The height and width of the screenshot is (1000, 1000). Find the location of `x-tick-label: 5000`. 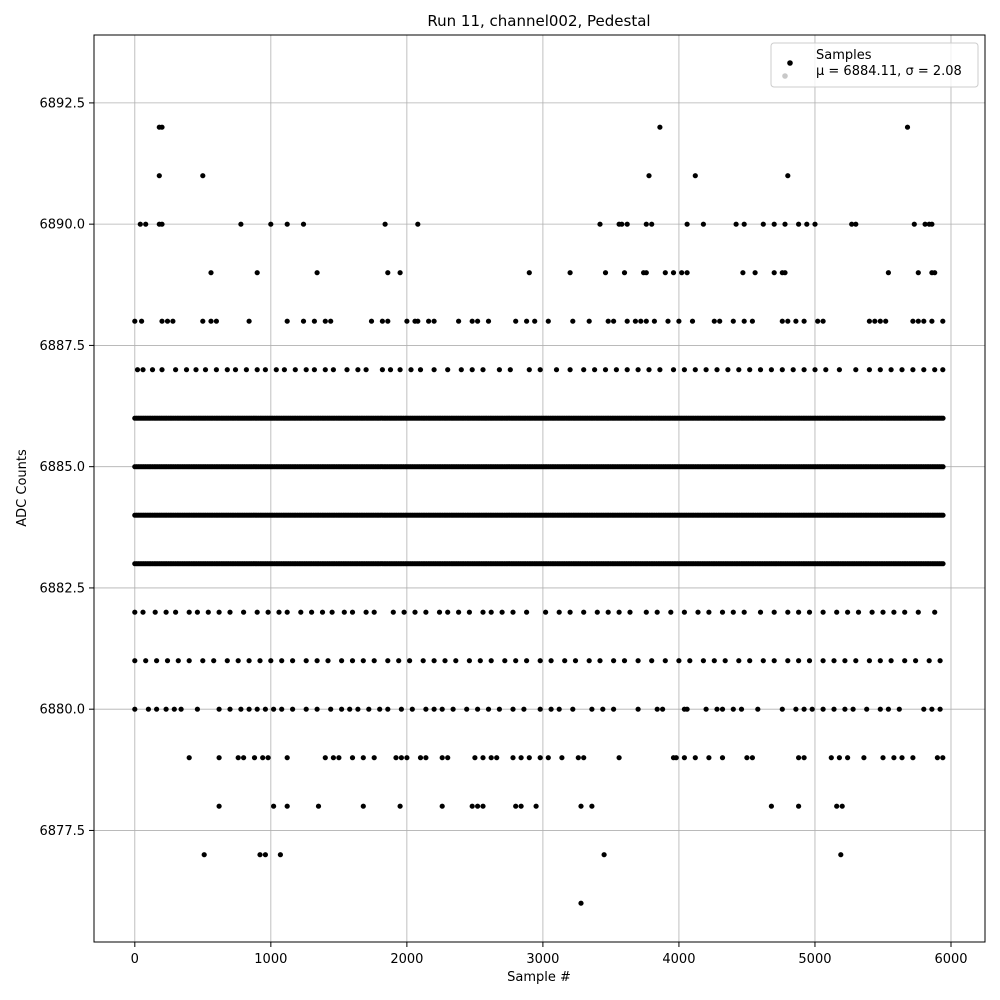

x-tick-label: 5000 is located at coordinates (814, 959).